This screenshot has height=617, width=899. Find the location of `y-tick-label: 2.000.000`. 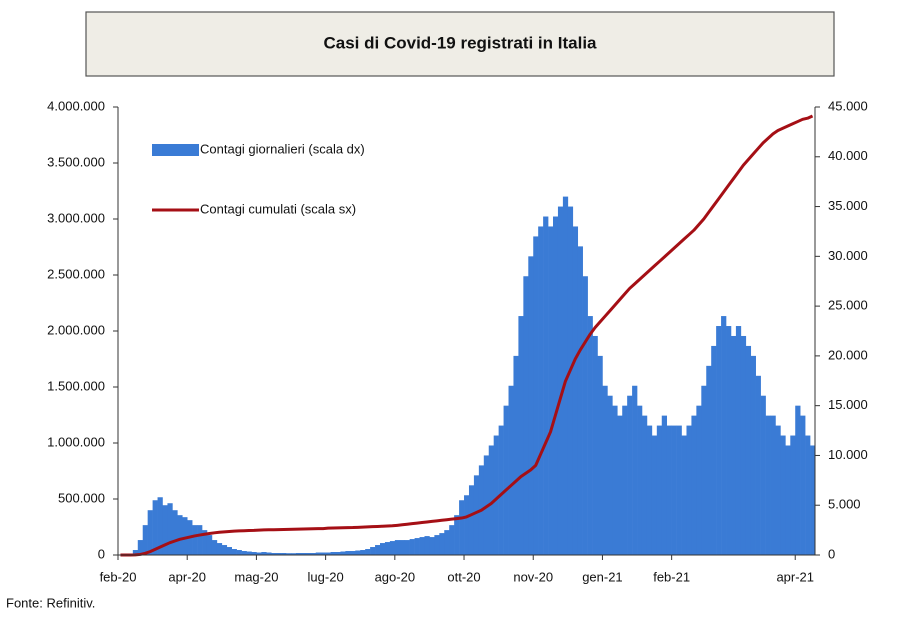

y-tick-label: 2.000.000 is located at coordinates (76, 329).